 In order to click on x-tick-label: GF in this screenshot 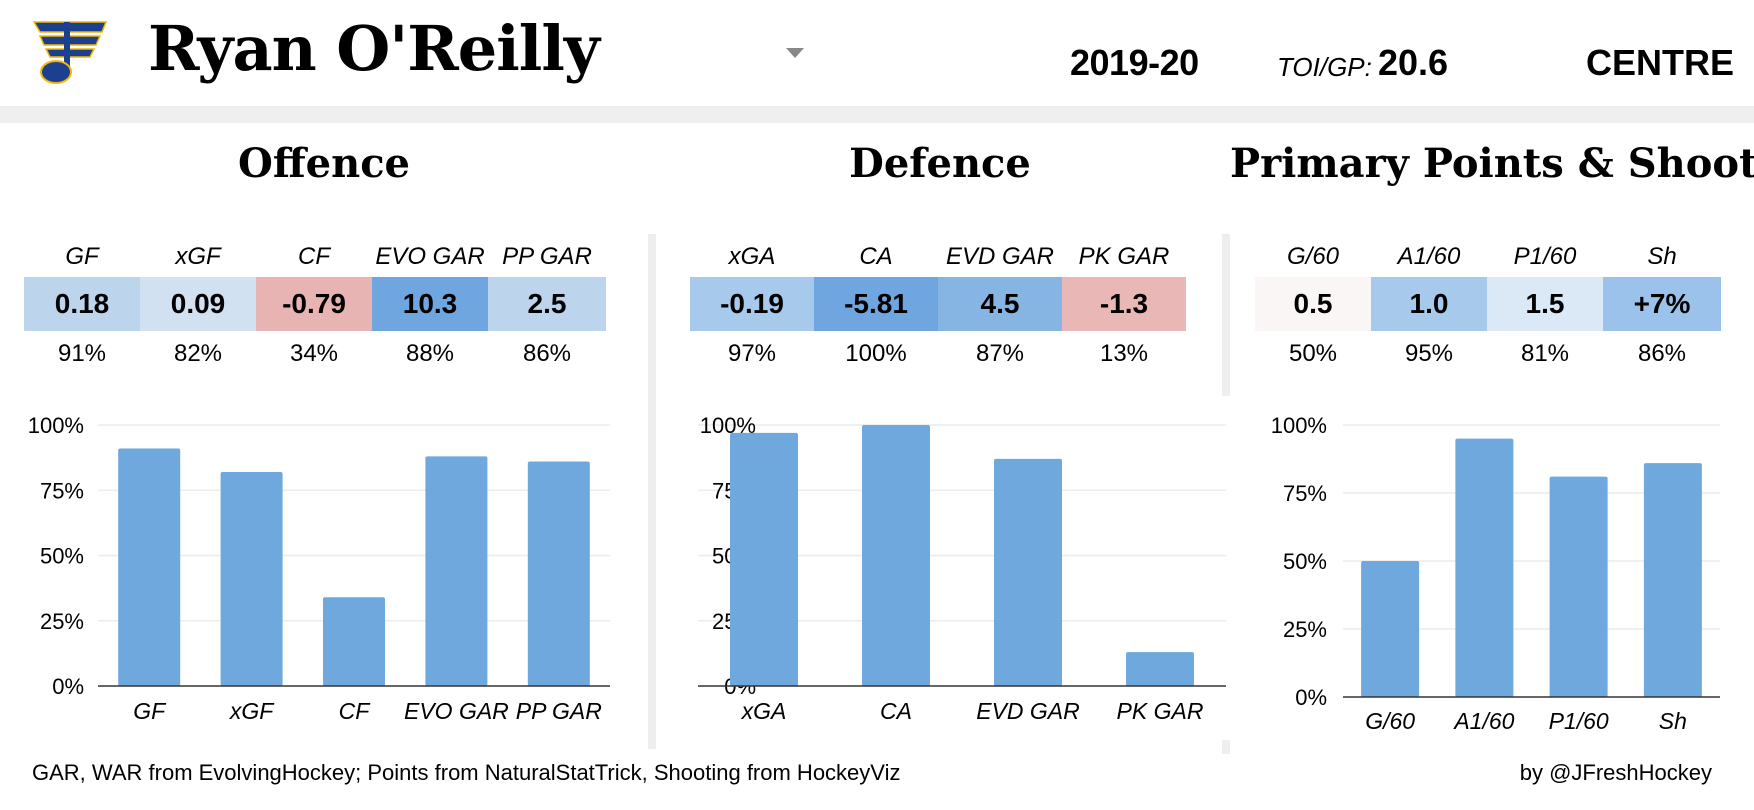, I will do `click(150, 711)`.